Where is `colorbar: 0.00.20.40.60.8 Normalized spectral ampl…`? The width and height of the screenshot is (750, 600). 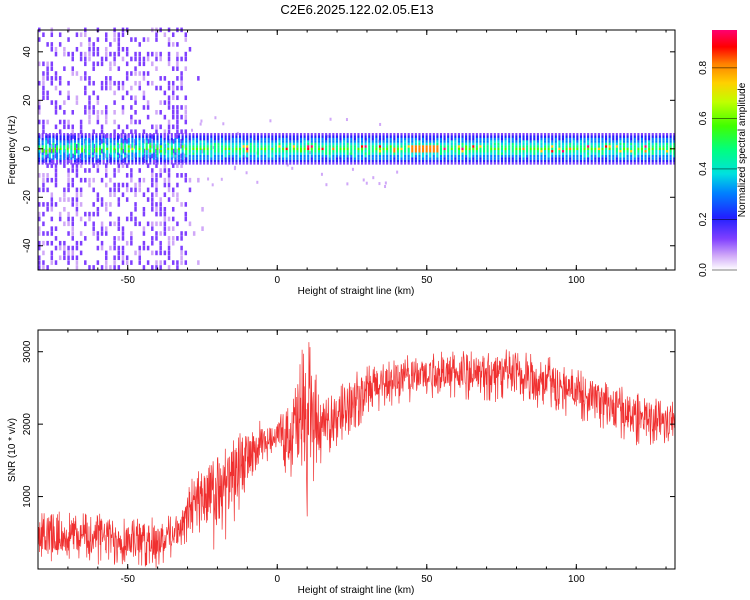
colorbar: 0.00.20.40.60.8 Normalized spectral ampl… is located at coordinates (723, 153).